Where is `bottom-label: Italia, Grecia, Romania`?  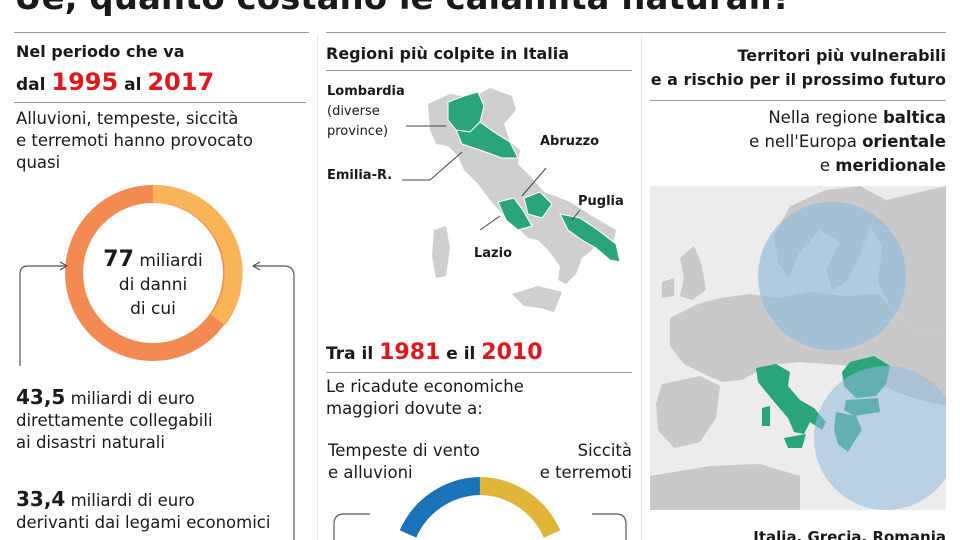
bottom-label: Italia, Grecia, Romania is located at coordinates (849, 534).